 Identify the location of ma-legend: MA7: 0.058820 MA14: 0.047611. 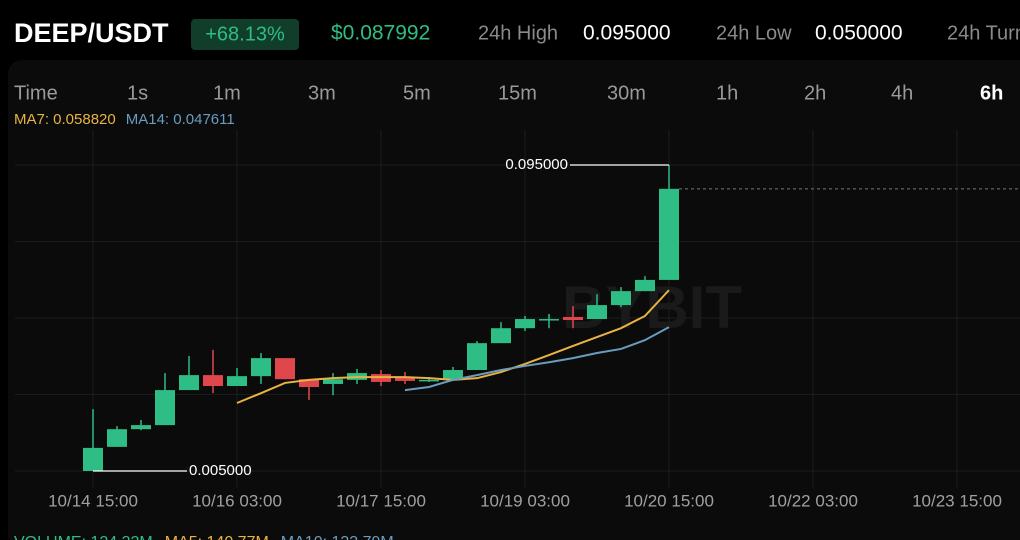
(124, 119).